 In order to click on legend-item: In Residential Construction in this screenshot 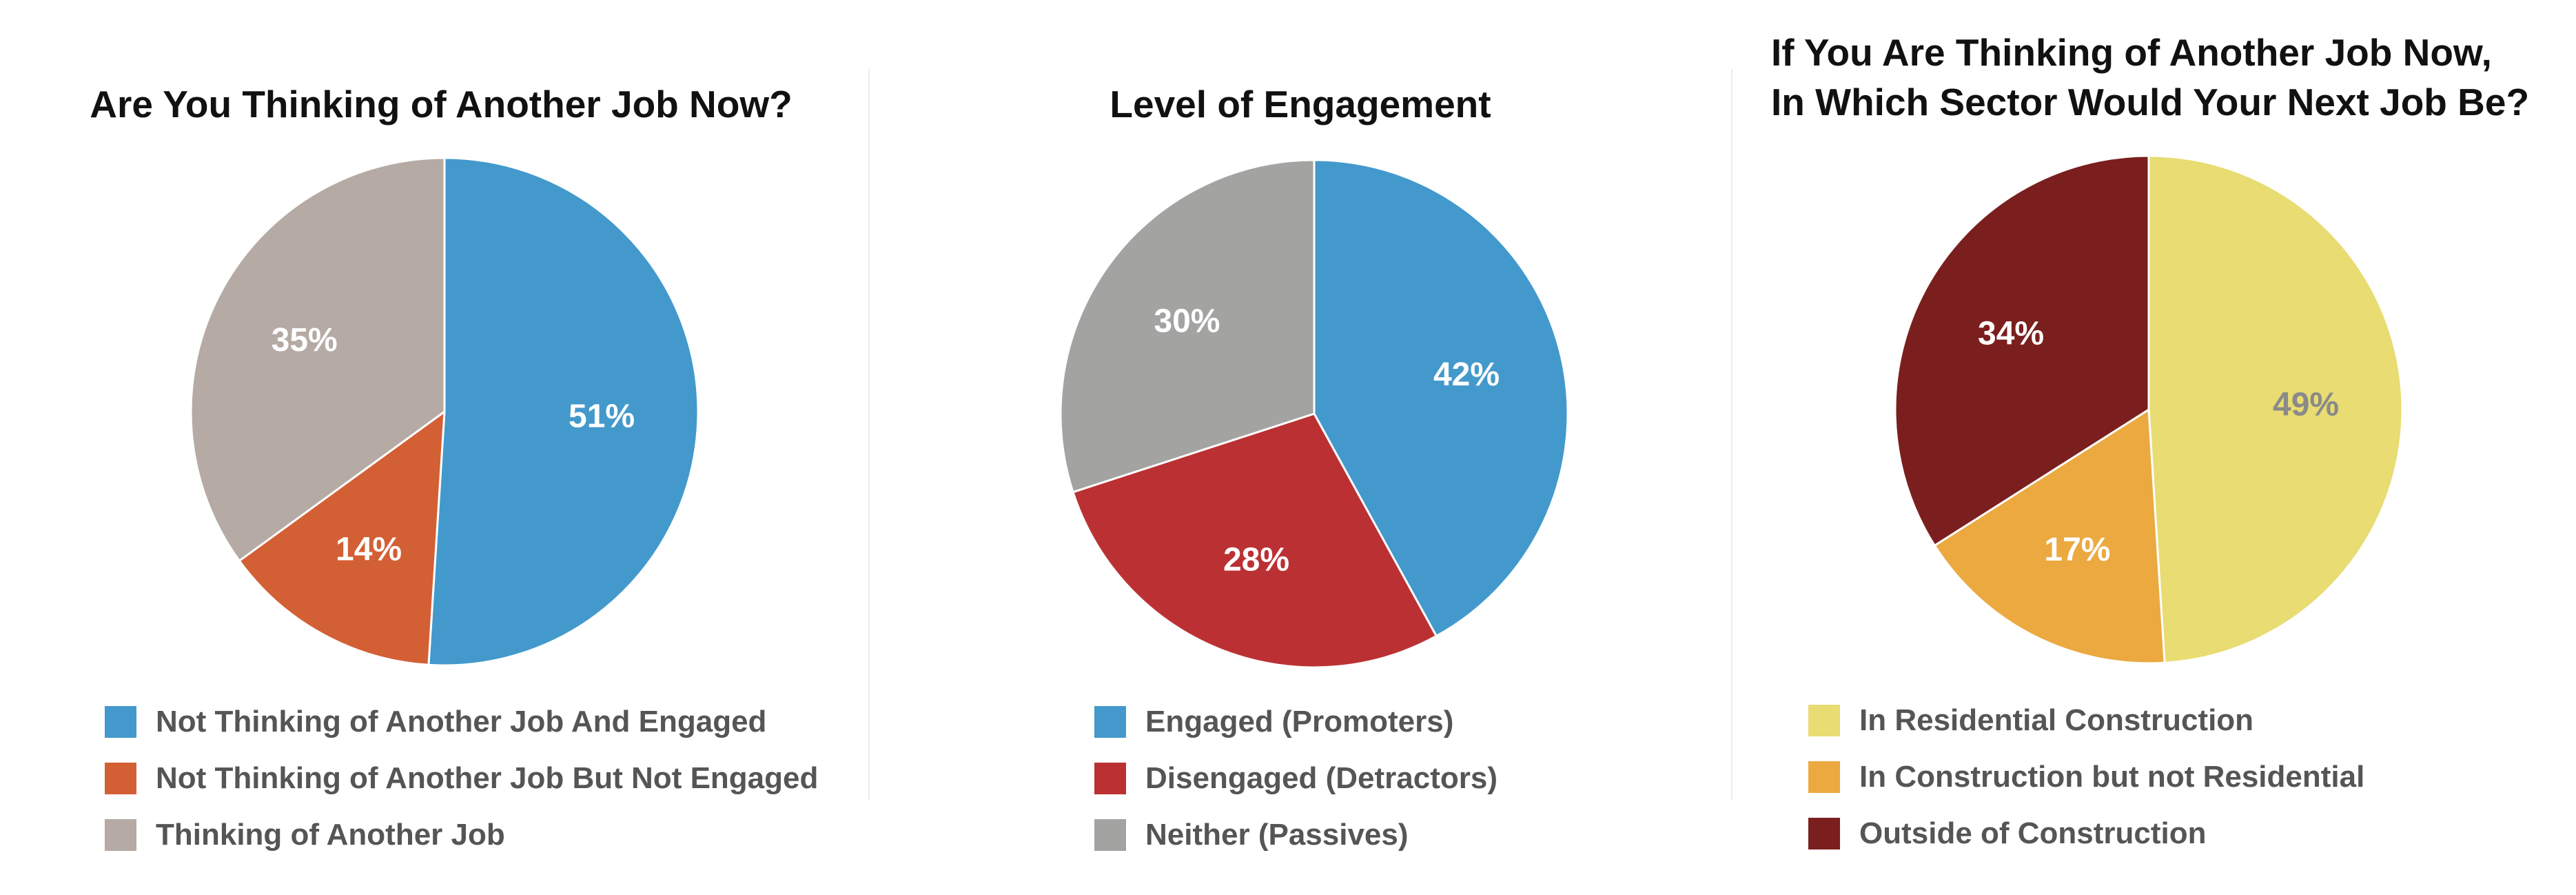, I will do `click(2086, 720)`.